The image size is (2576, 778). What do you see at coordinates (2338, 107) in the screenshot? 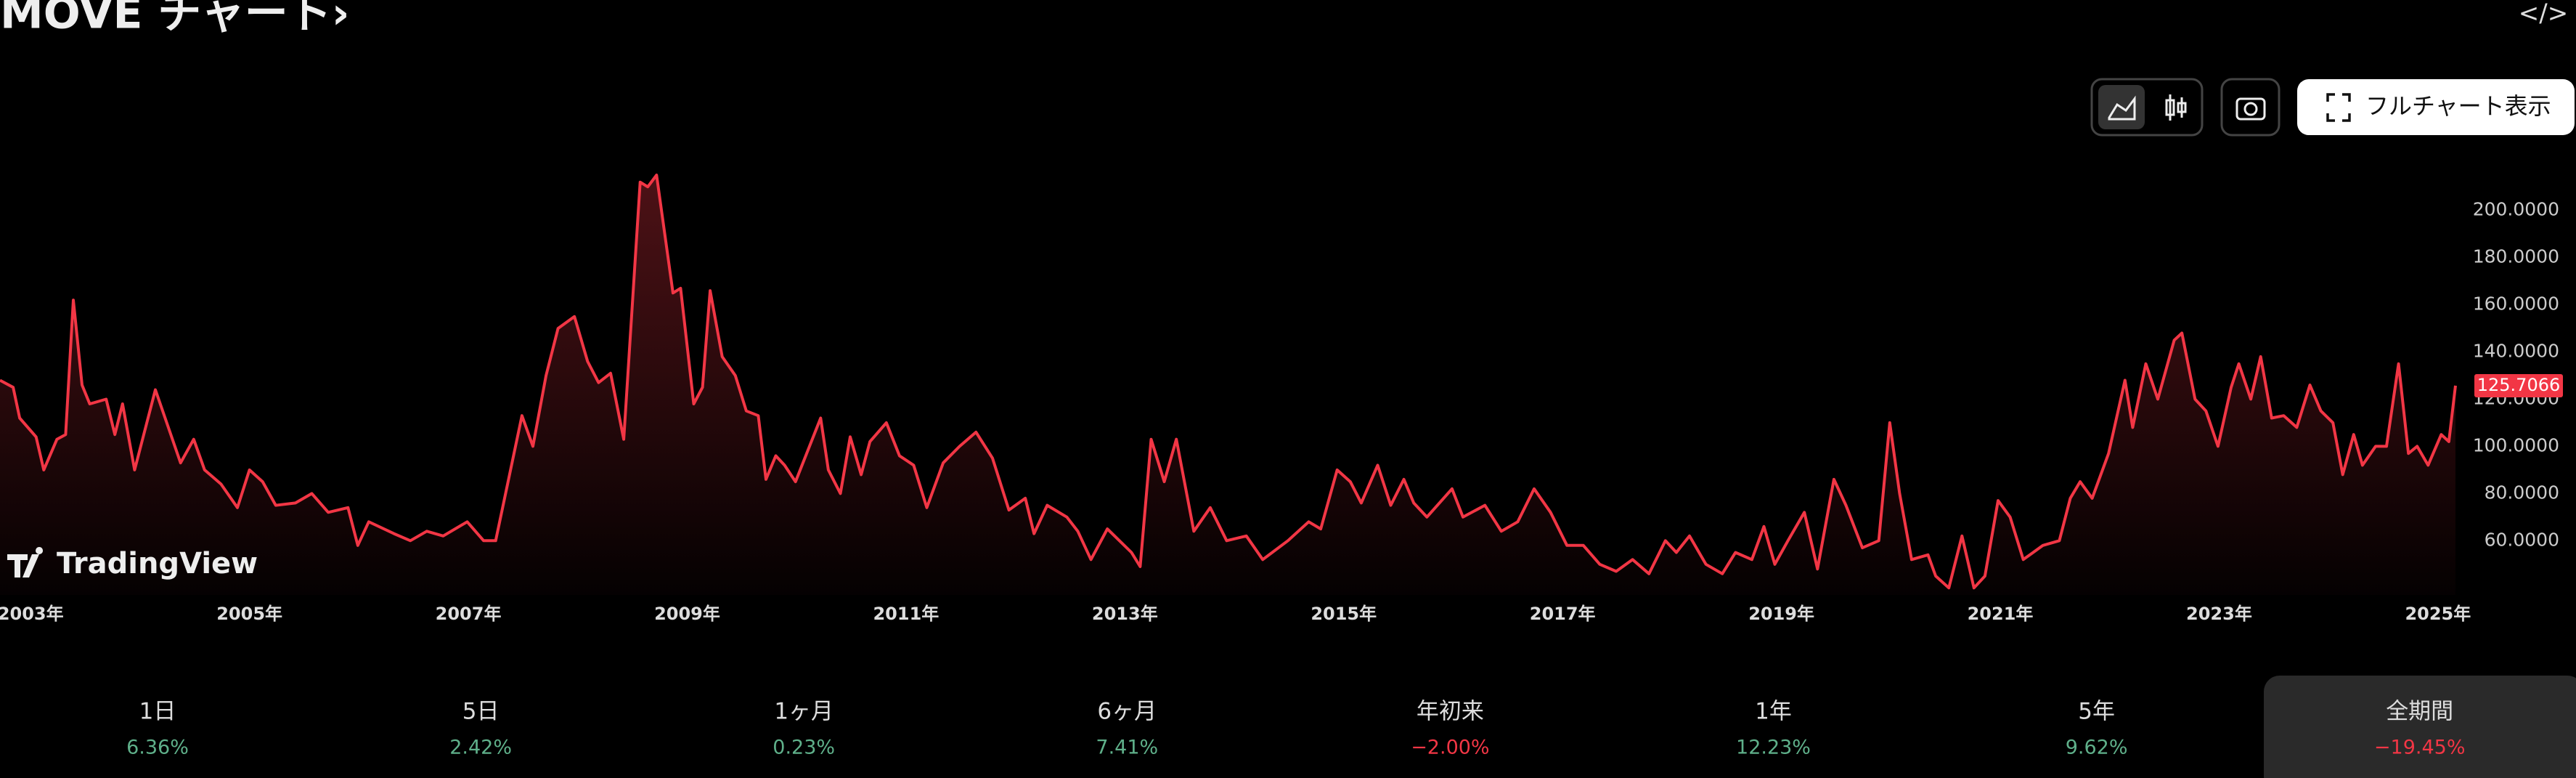
I see `fullscreen-icon` at bounding box center [2338, 107].